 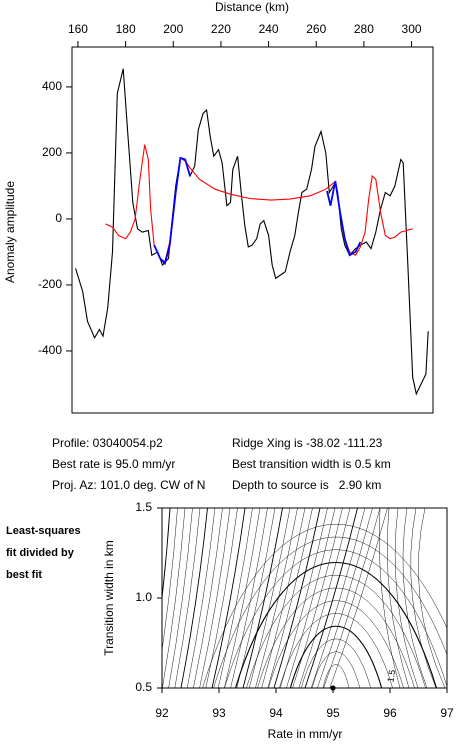 I want to click on contour-lines, so click(x=304, y=598).